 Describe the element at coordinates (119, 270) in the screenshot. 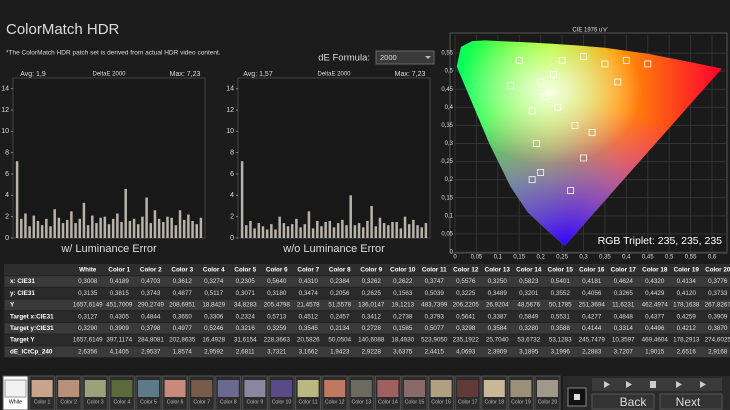

I see `column-header: Color 1` at that location.